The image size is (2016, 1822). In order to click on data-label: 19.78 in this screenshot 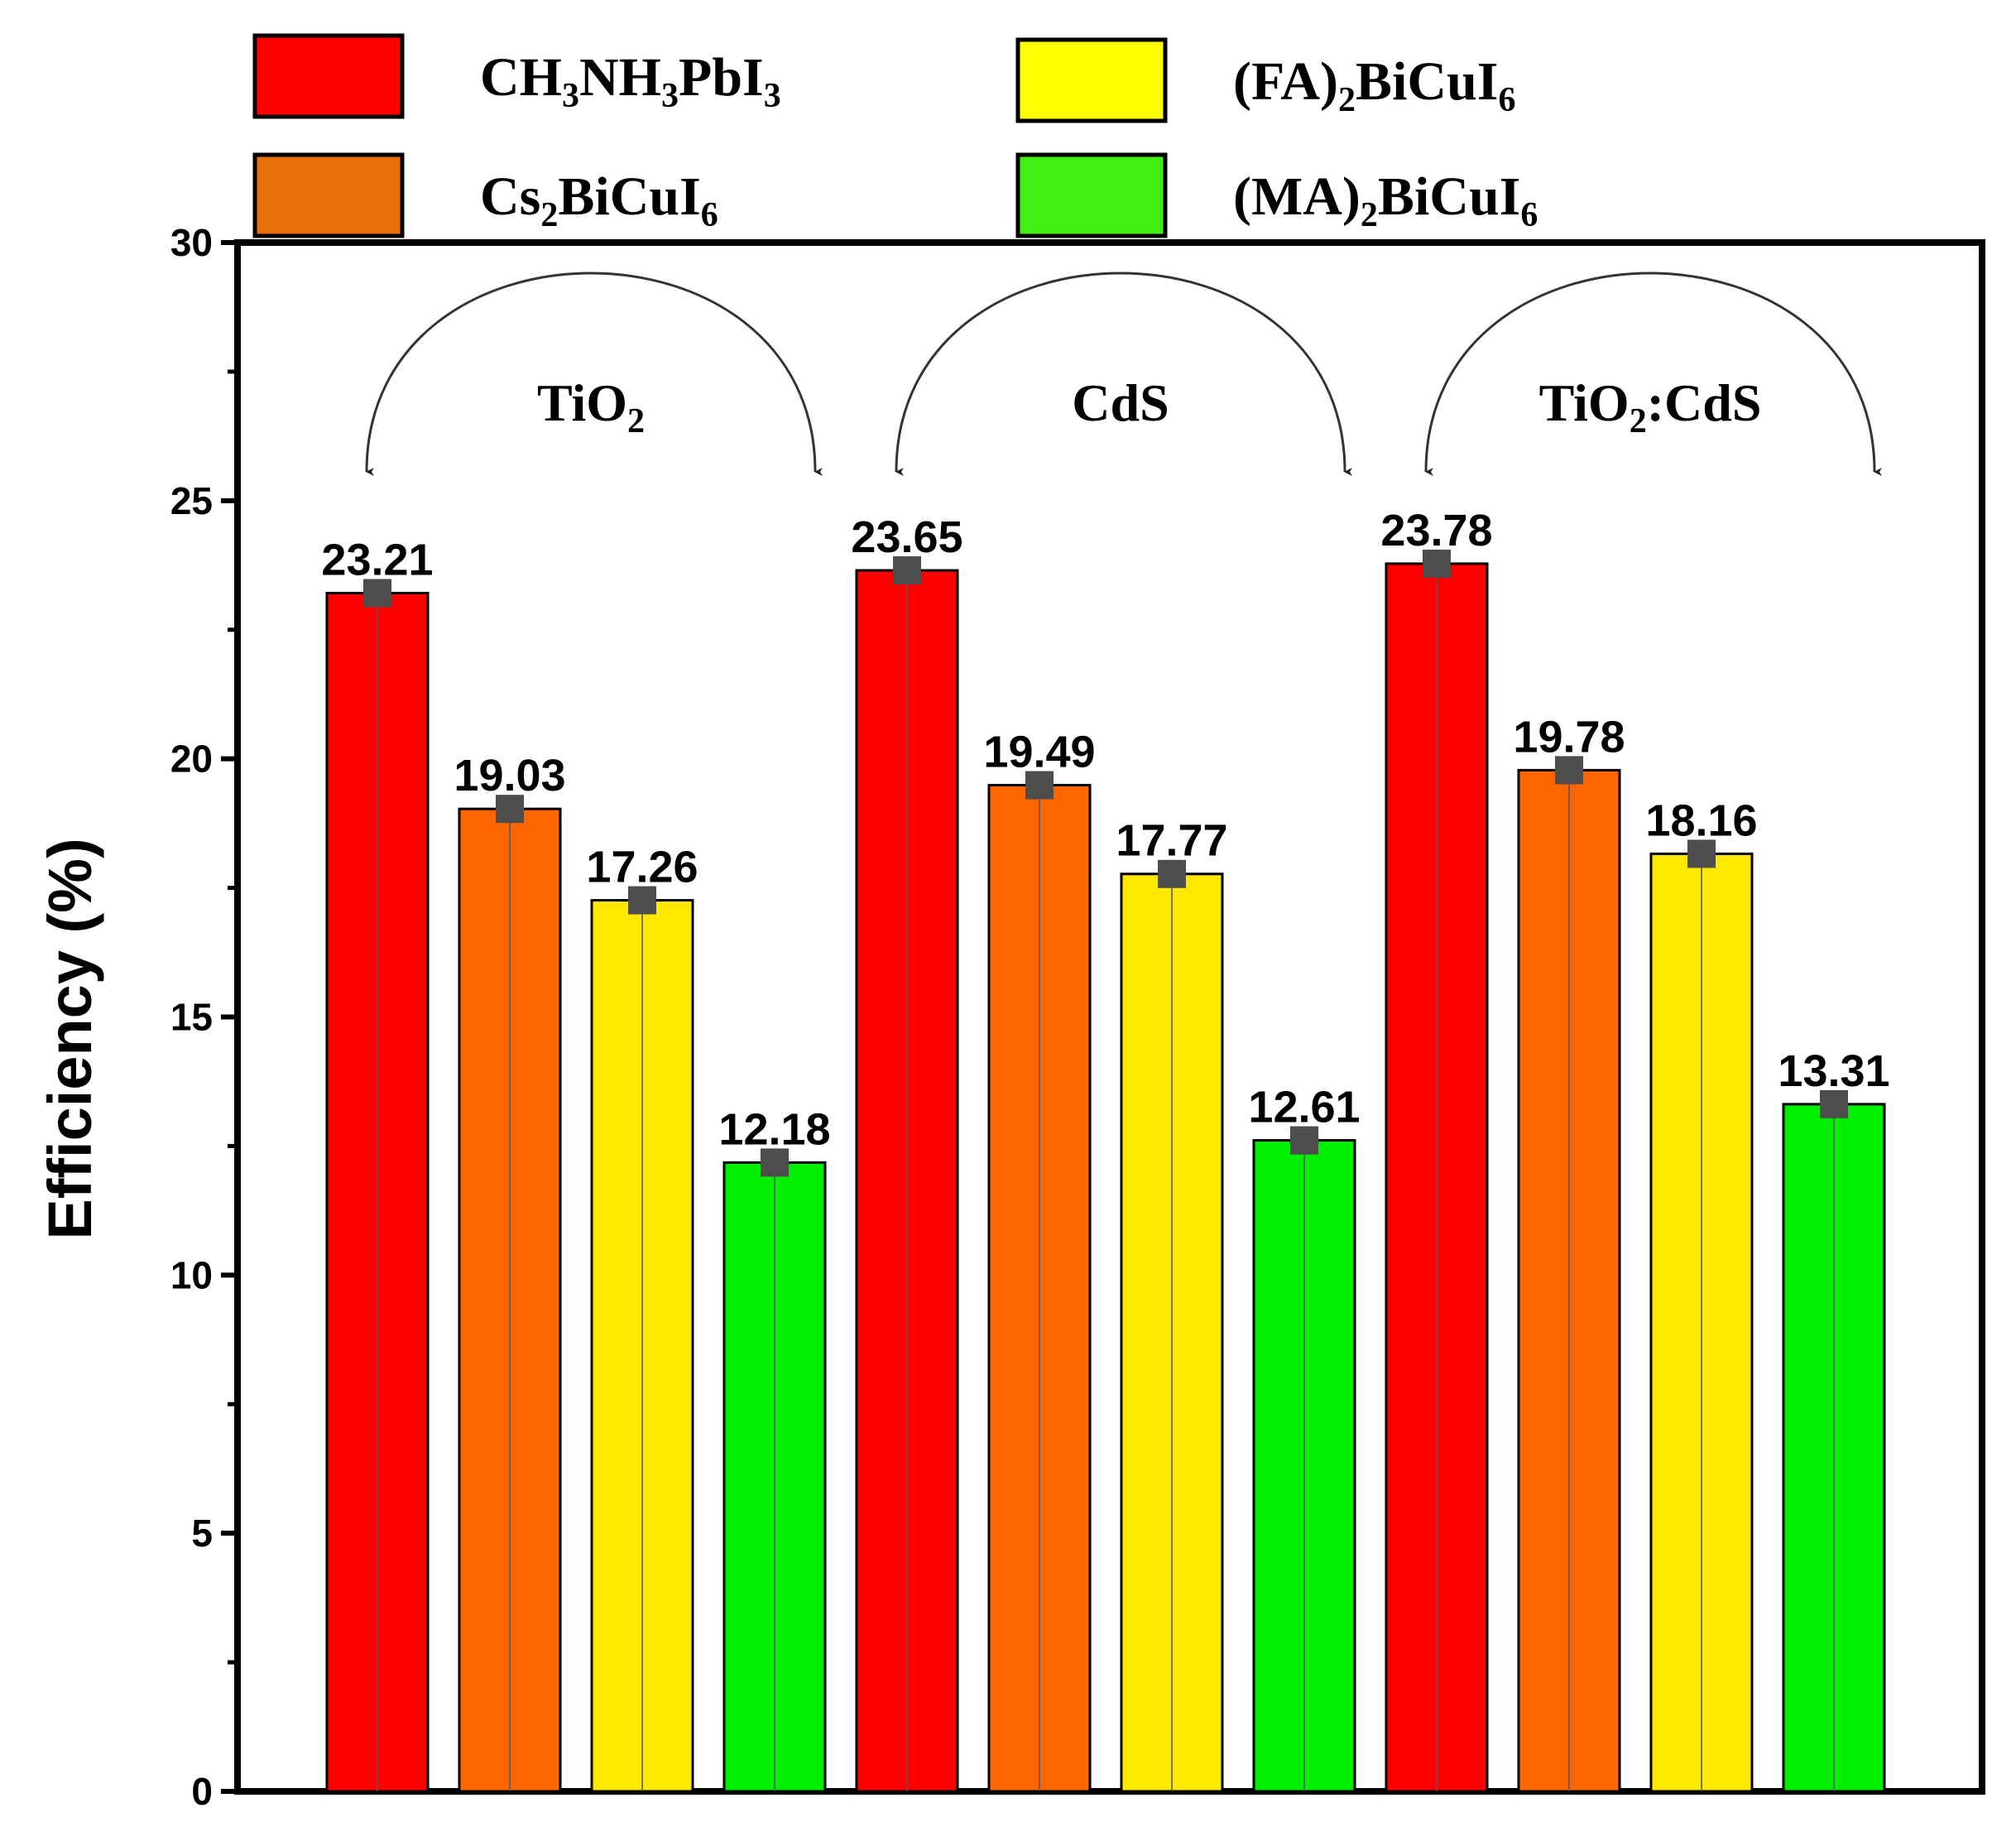, I will do `click(1569, 737)`.